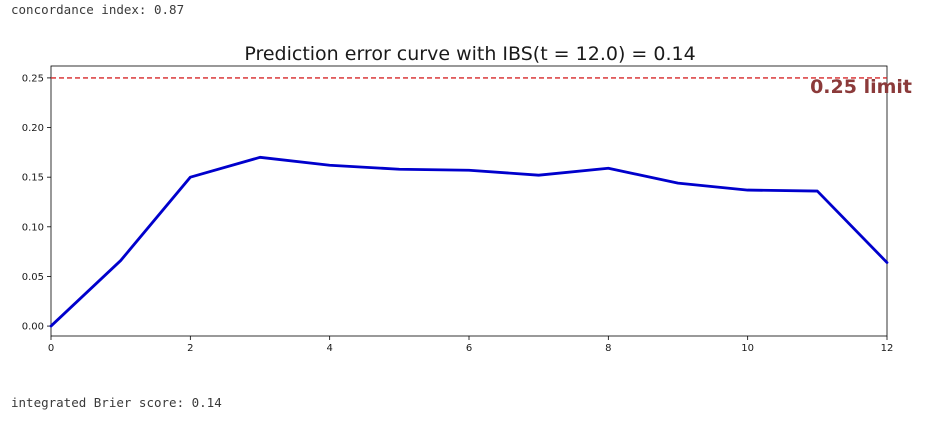 Image resolution: width=926 pixels, height=423 pixels. I want to click on x-tick-label: 0, so click(51, 348).